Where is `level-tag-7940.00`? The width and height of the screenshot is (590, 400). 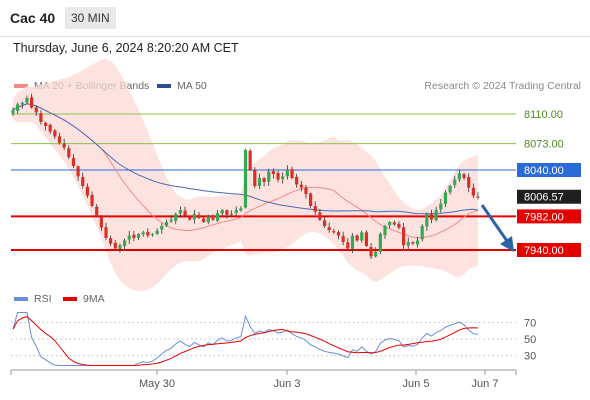
level-tag-7940.00 is located at coordinates (549, 250).